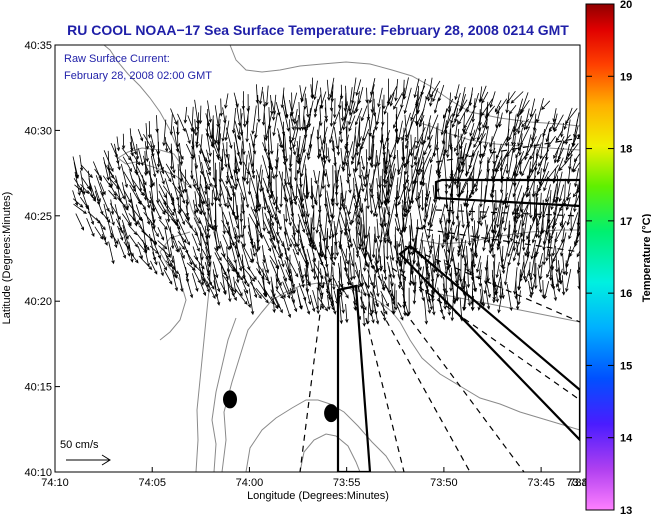 The width and height of the screenshot is (651, 518). I want to click on x-tick-8: 73:3, so click(580, 478).